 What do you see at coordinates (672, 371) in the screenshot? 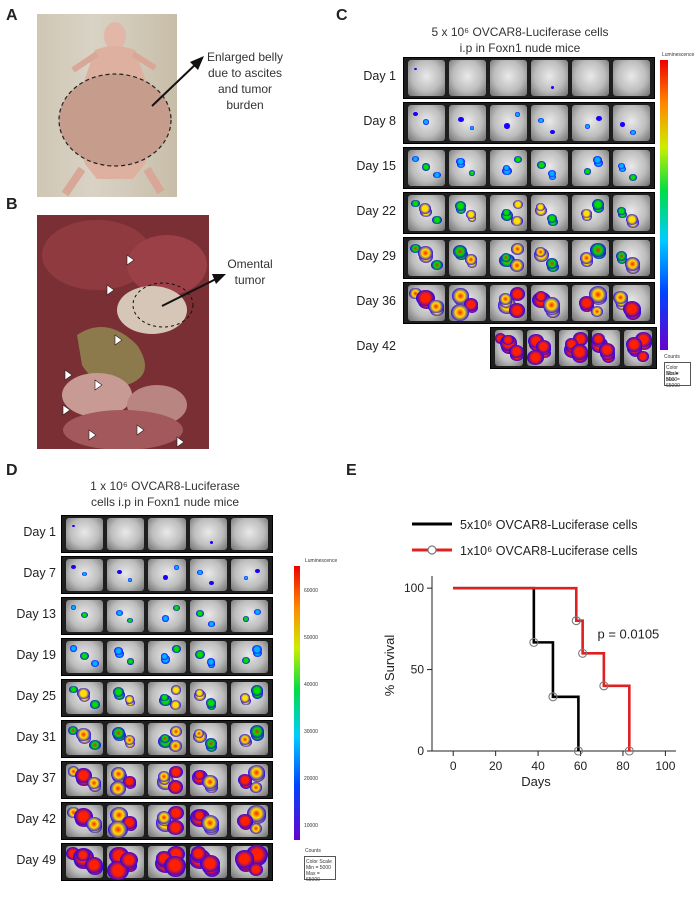
I see `panel-c-scale-line-1: Color Scale` at bounding box center [672, 371].